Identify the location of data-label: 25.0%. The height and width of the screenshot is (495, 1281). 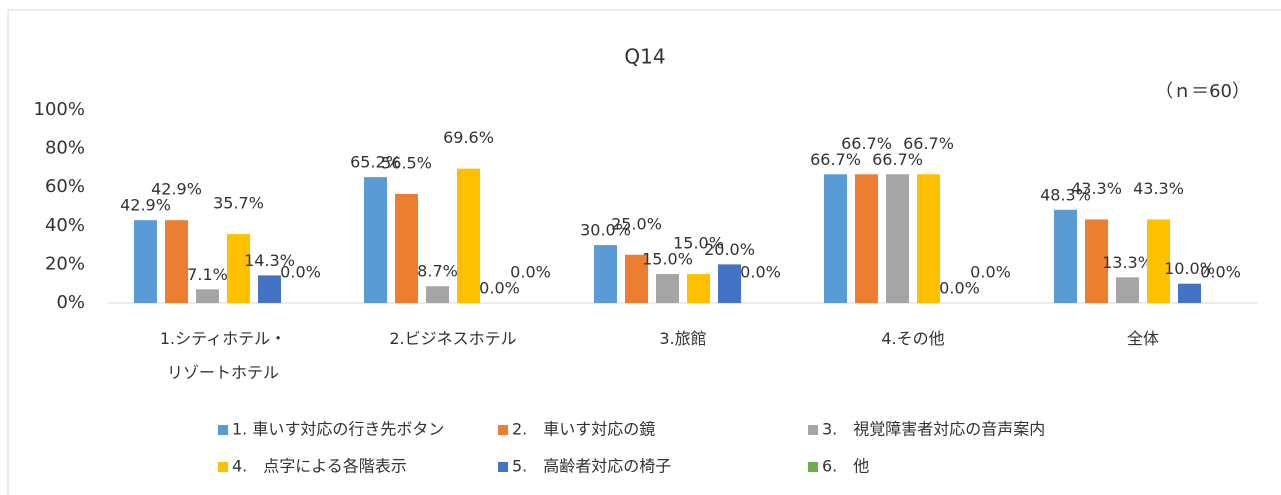
(636, 223).